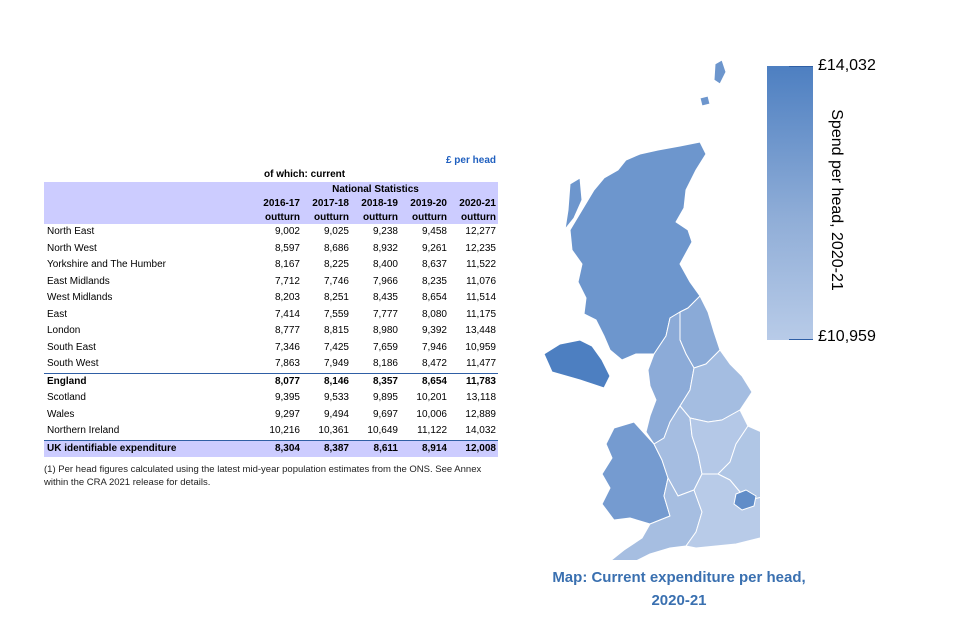  What do you see at coordinates (148, 448) in the screenshot?
I see `row-label: UK identifiable expenditure` at bounding box center [148, 448].